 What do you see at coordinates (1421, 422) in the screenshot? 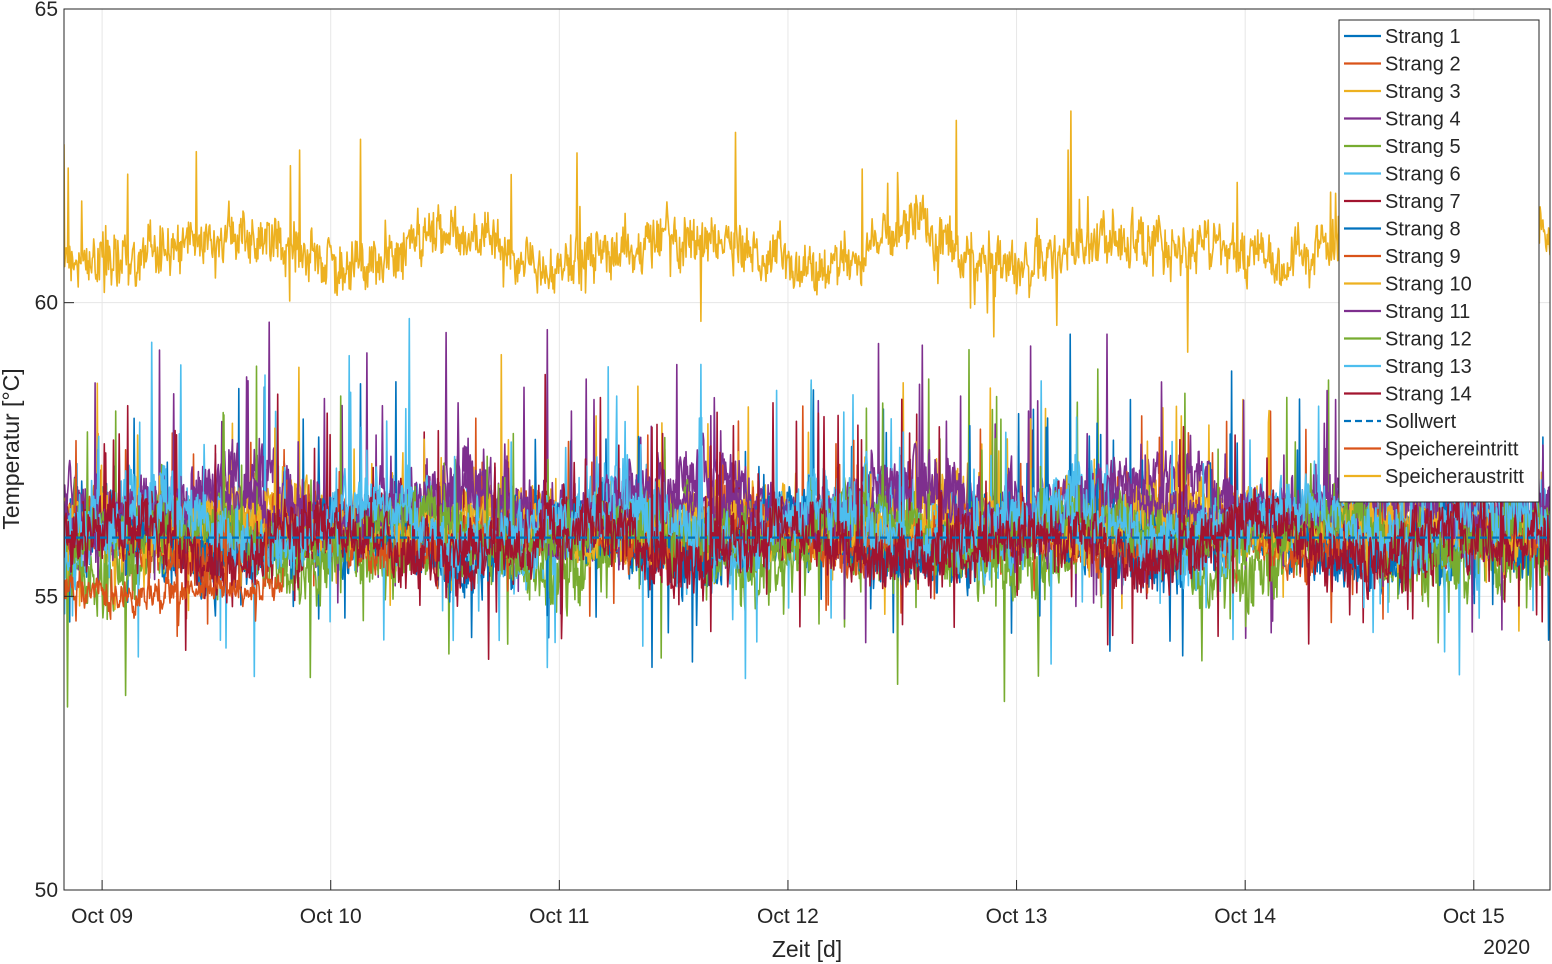
I see `legend-label: Sollwert` at bounding box center [1421, 422].